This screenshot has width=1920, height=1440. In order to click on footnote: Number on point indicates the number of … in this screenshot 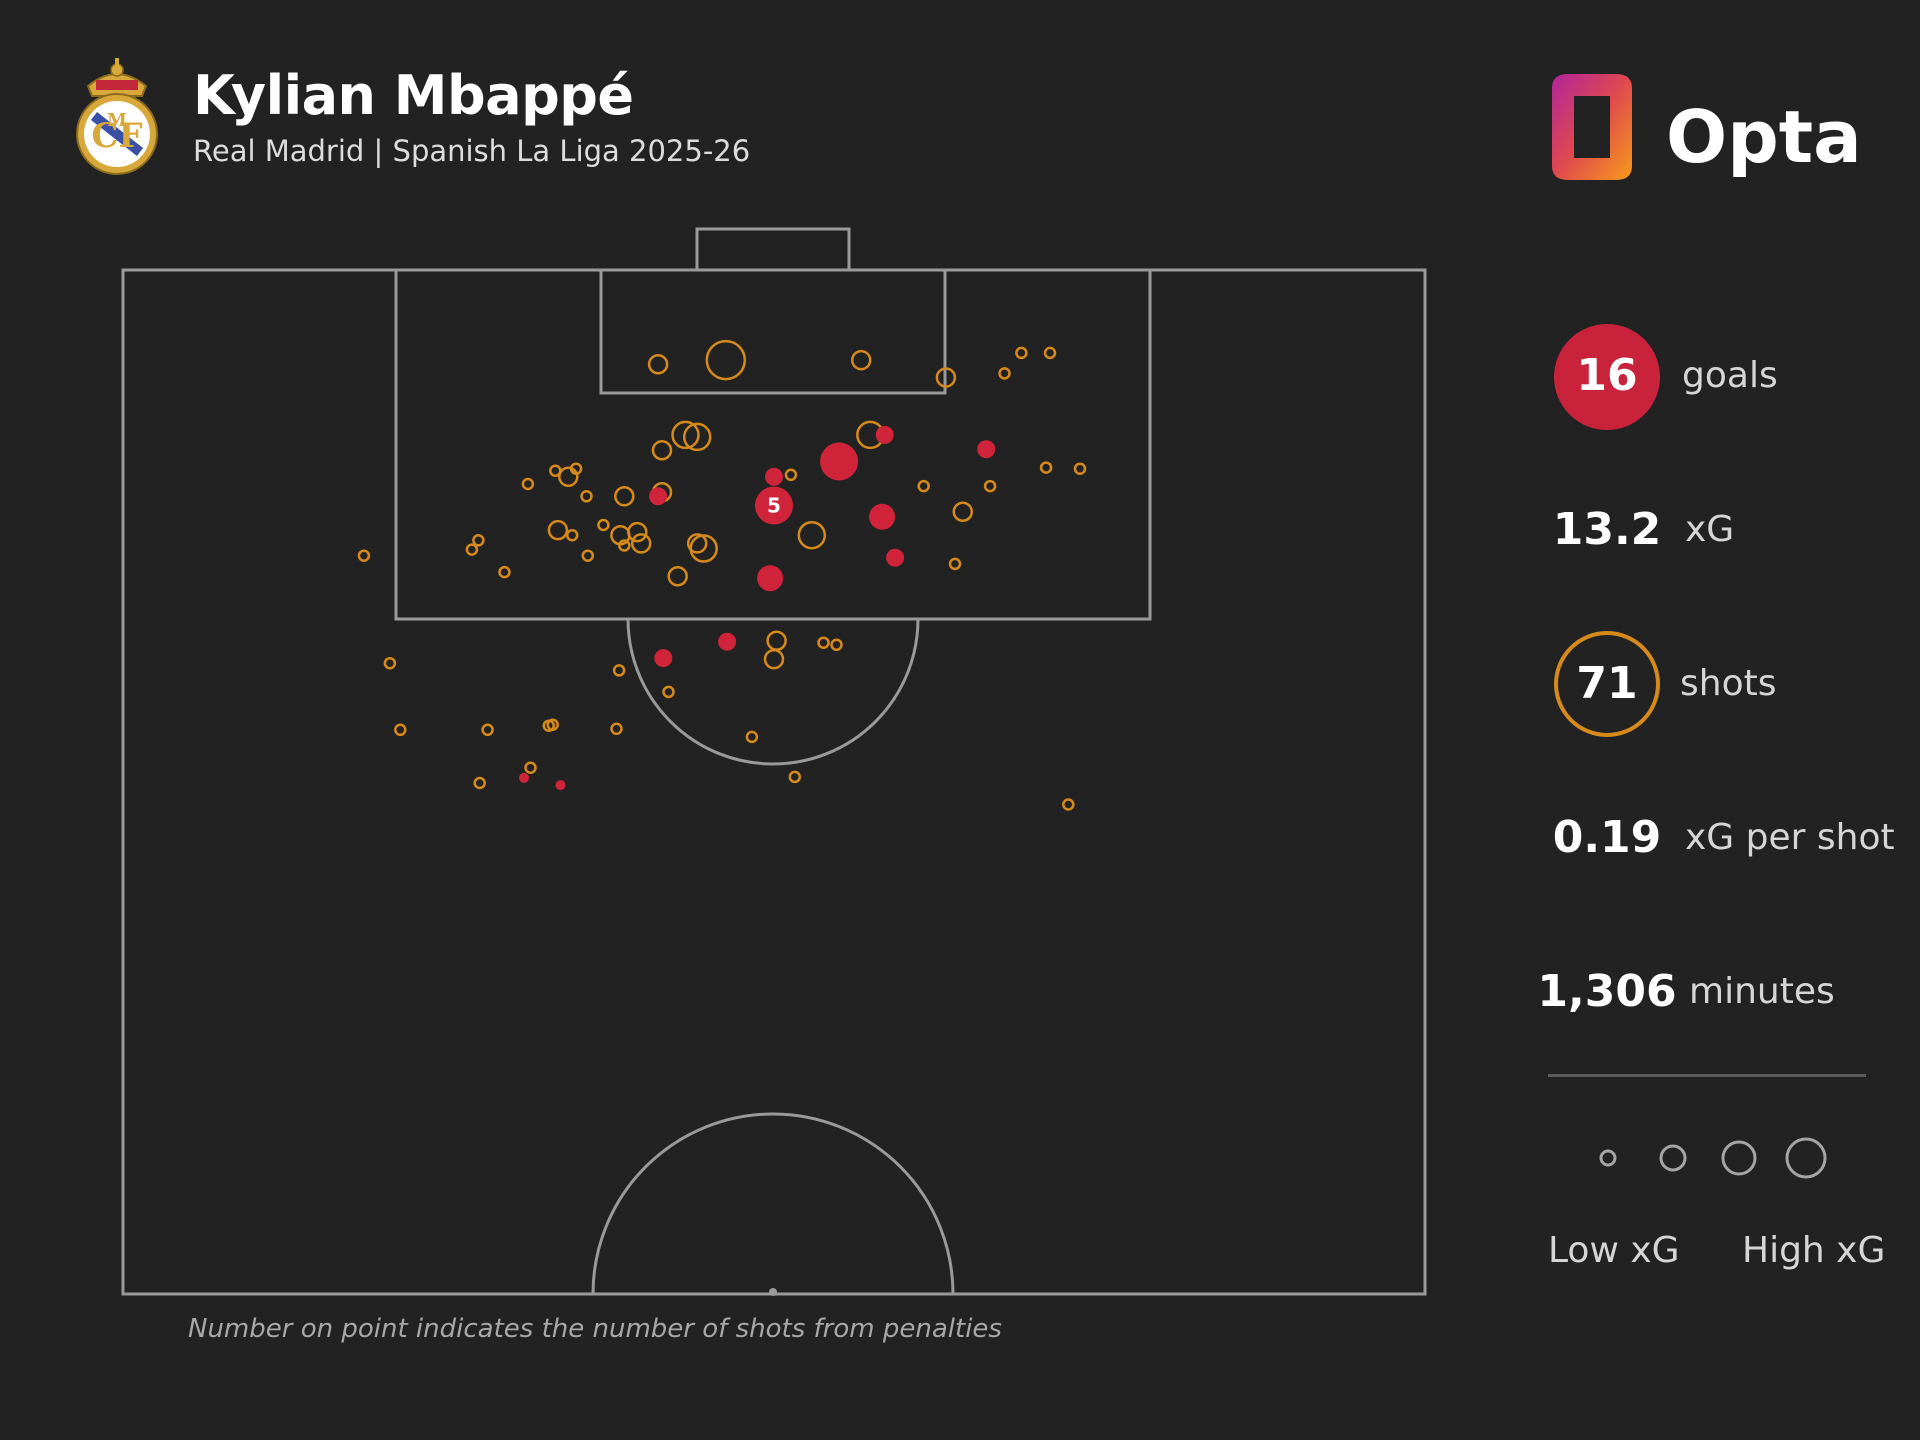, I will do `click(595, 1329)`.